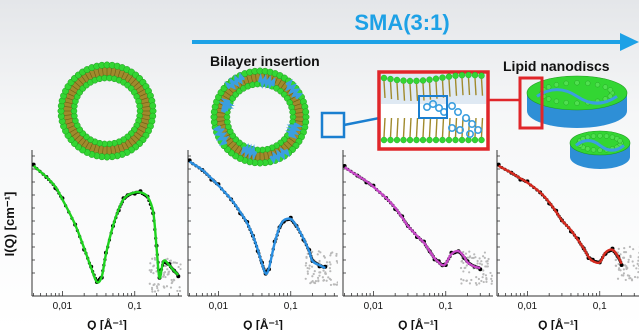 The width and height of the screenshot is (639, 330). Describe the element at coordinates (265, 61) in the screenshot. I see `stage-label-bilayer-insertion: Bilayer insertion` at that location.